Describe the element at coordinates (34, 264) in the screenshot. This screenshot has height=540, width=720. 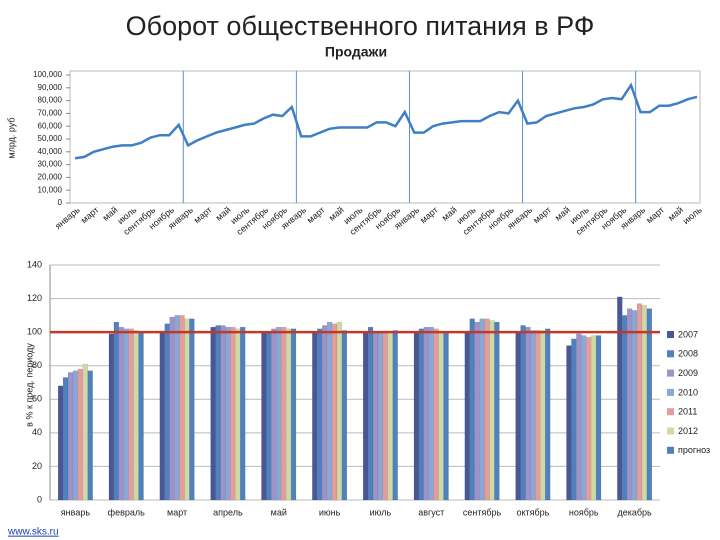
I see `y-tick-label: 140` at that location.